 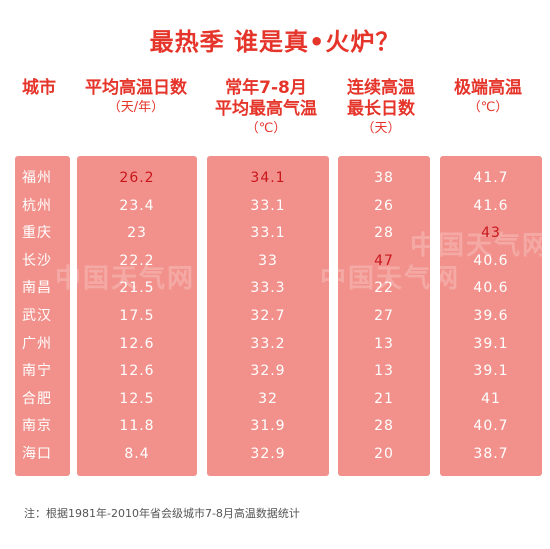 I want to click on column-bg-avg-max-temp, so click(x=268, y=316).